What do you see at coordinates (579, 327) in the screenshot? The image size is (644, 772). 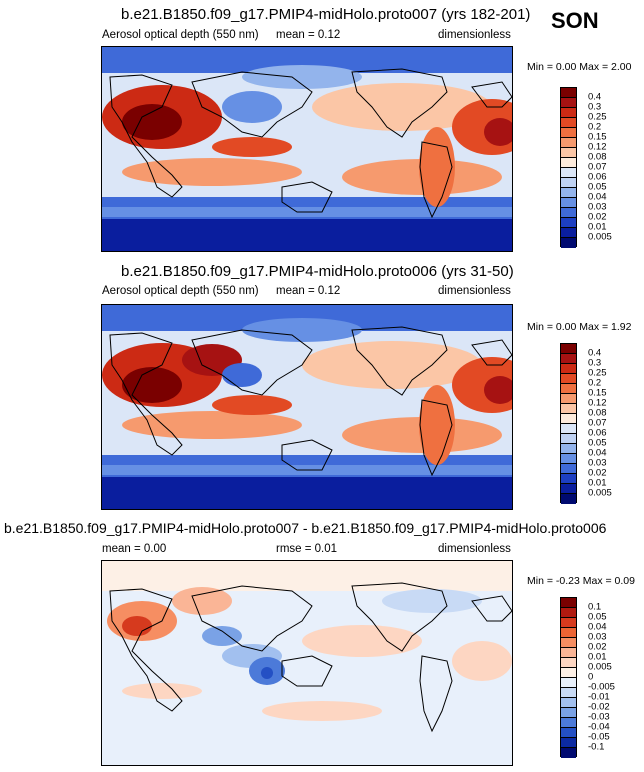 I see `panel2-minmax: Min = 0.00 Max = 1.92` at bounding box center [579, 327].